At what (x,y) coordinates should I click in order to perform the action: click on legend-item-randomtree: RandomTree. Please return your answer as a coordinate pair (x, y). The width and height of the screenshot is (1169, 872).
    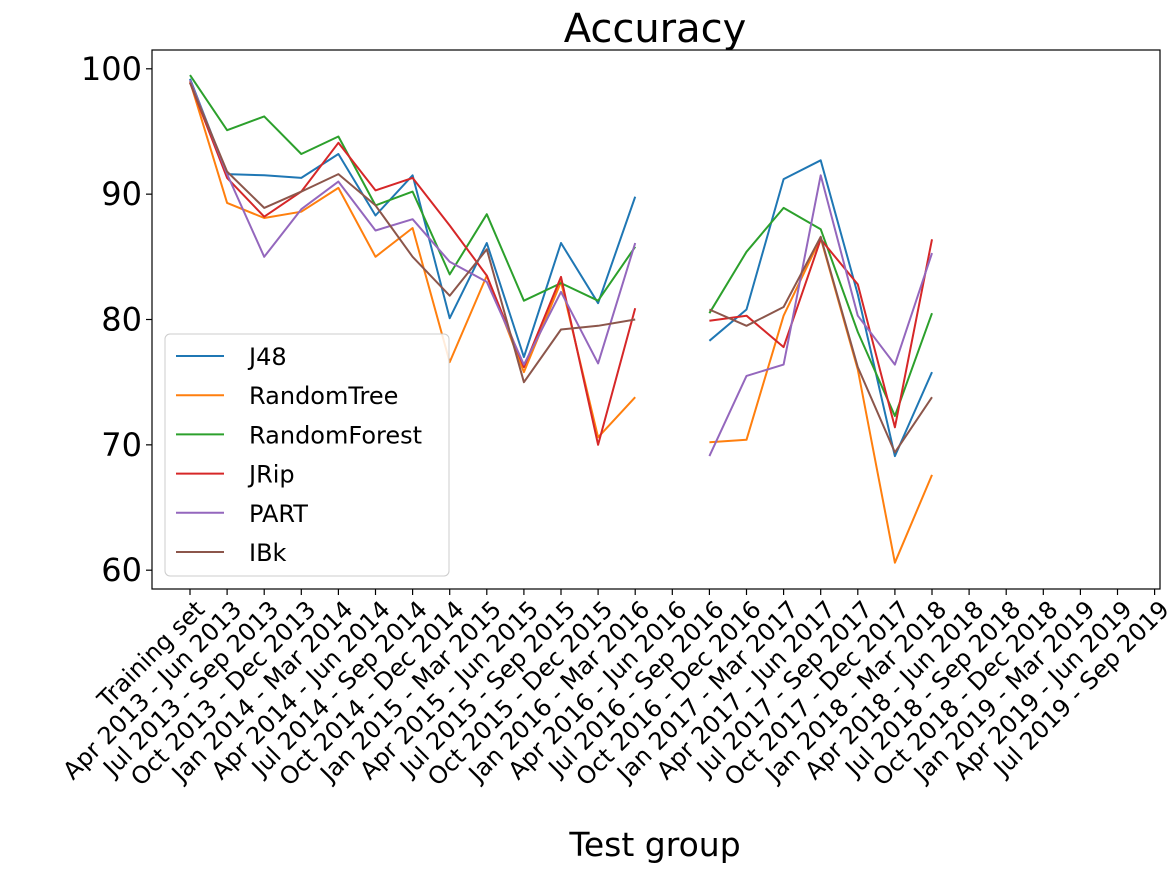
    Looking at the image, I should click on (287, 396).